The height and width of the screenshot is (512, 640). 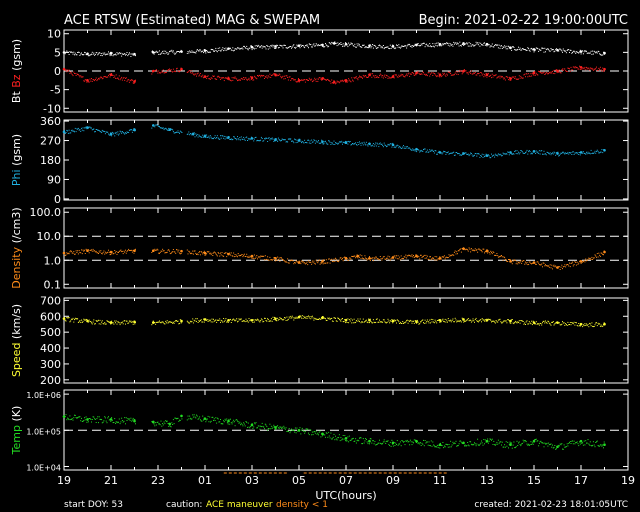 I want to click on data-point, so click(x=205, y=253).